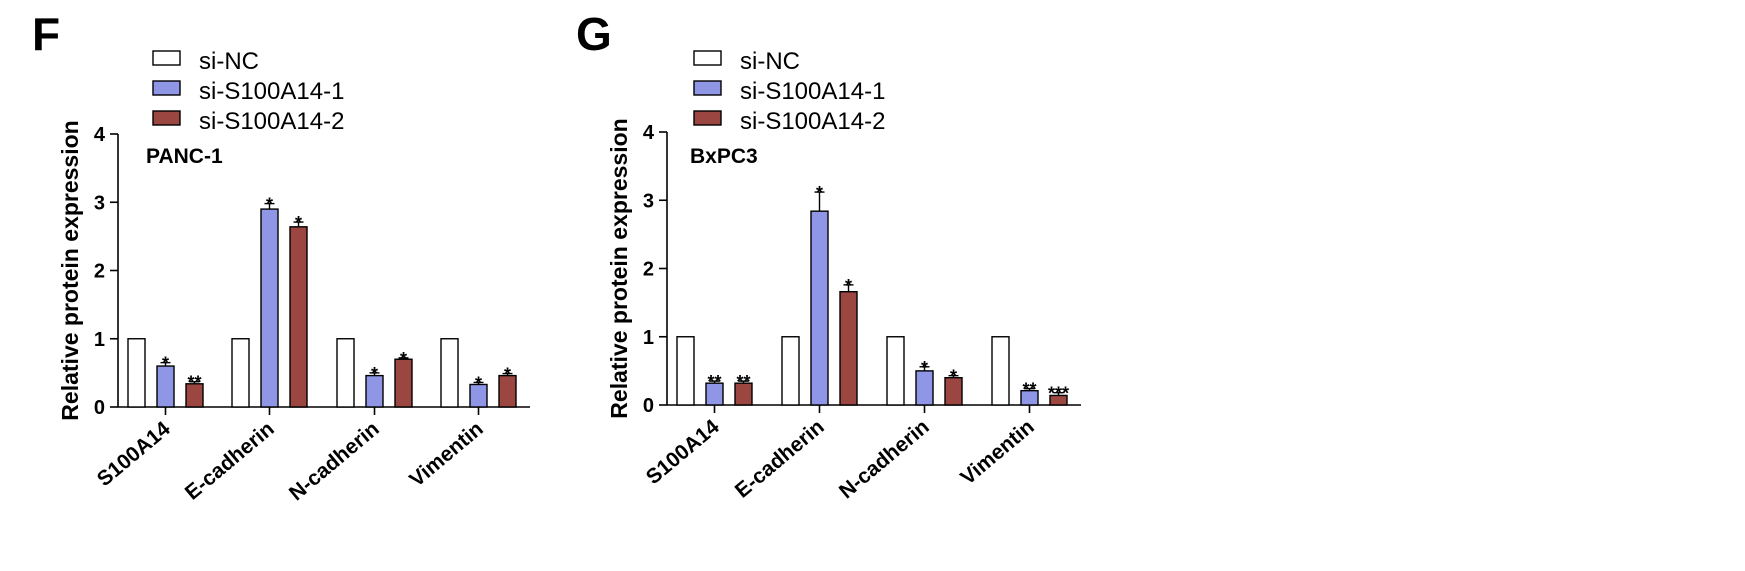 The image size is (1745, 571). What do you see at coordinates (184, 156) in the screenshot?
I see `chart-title: PANC-1` at bounding box center [184, 156].